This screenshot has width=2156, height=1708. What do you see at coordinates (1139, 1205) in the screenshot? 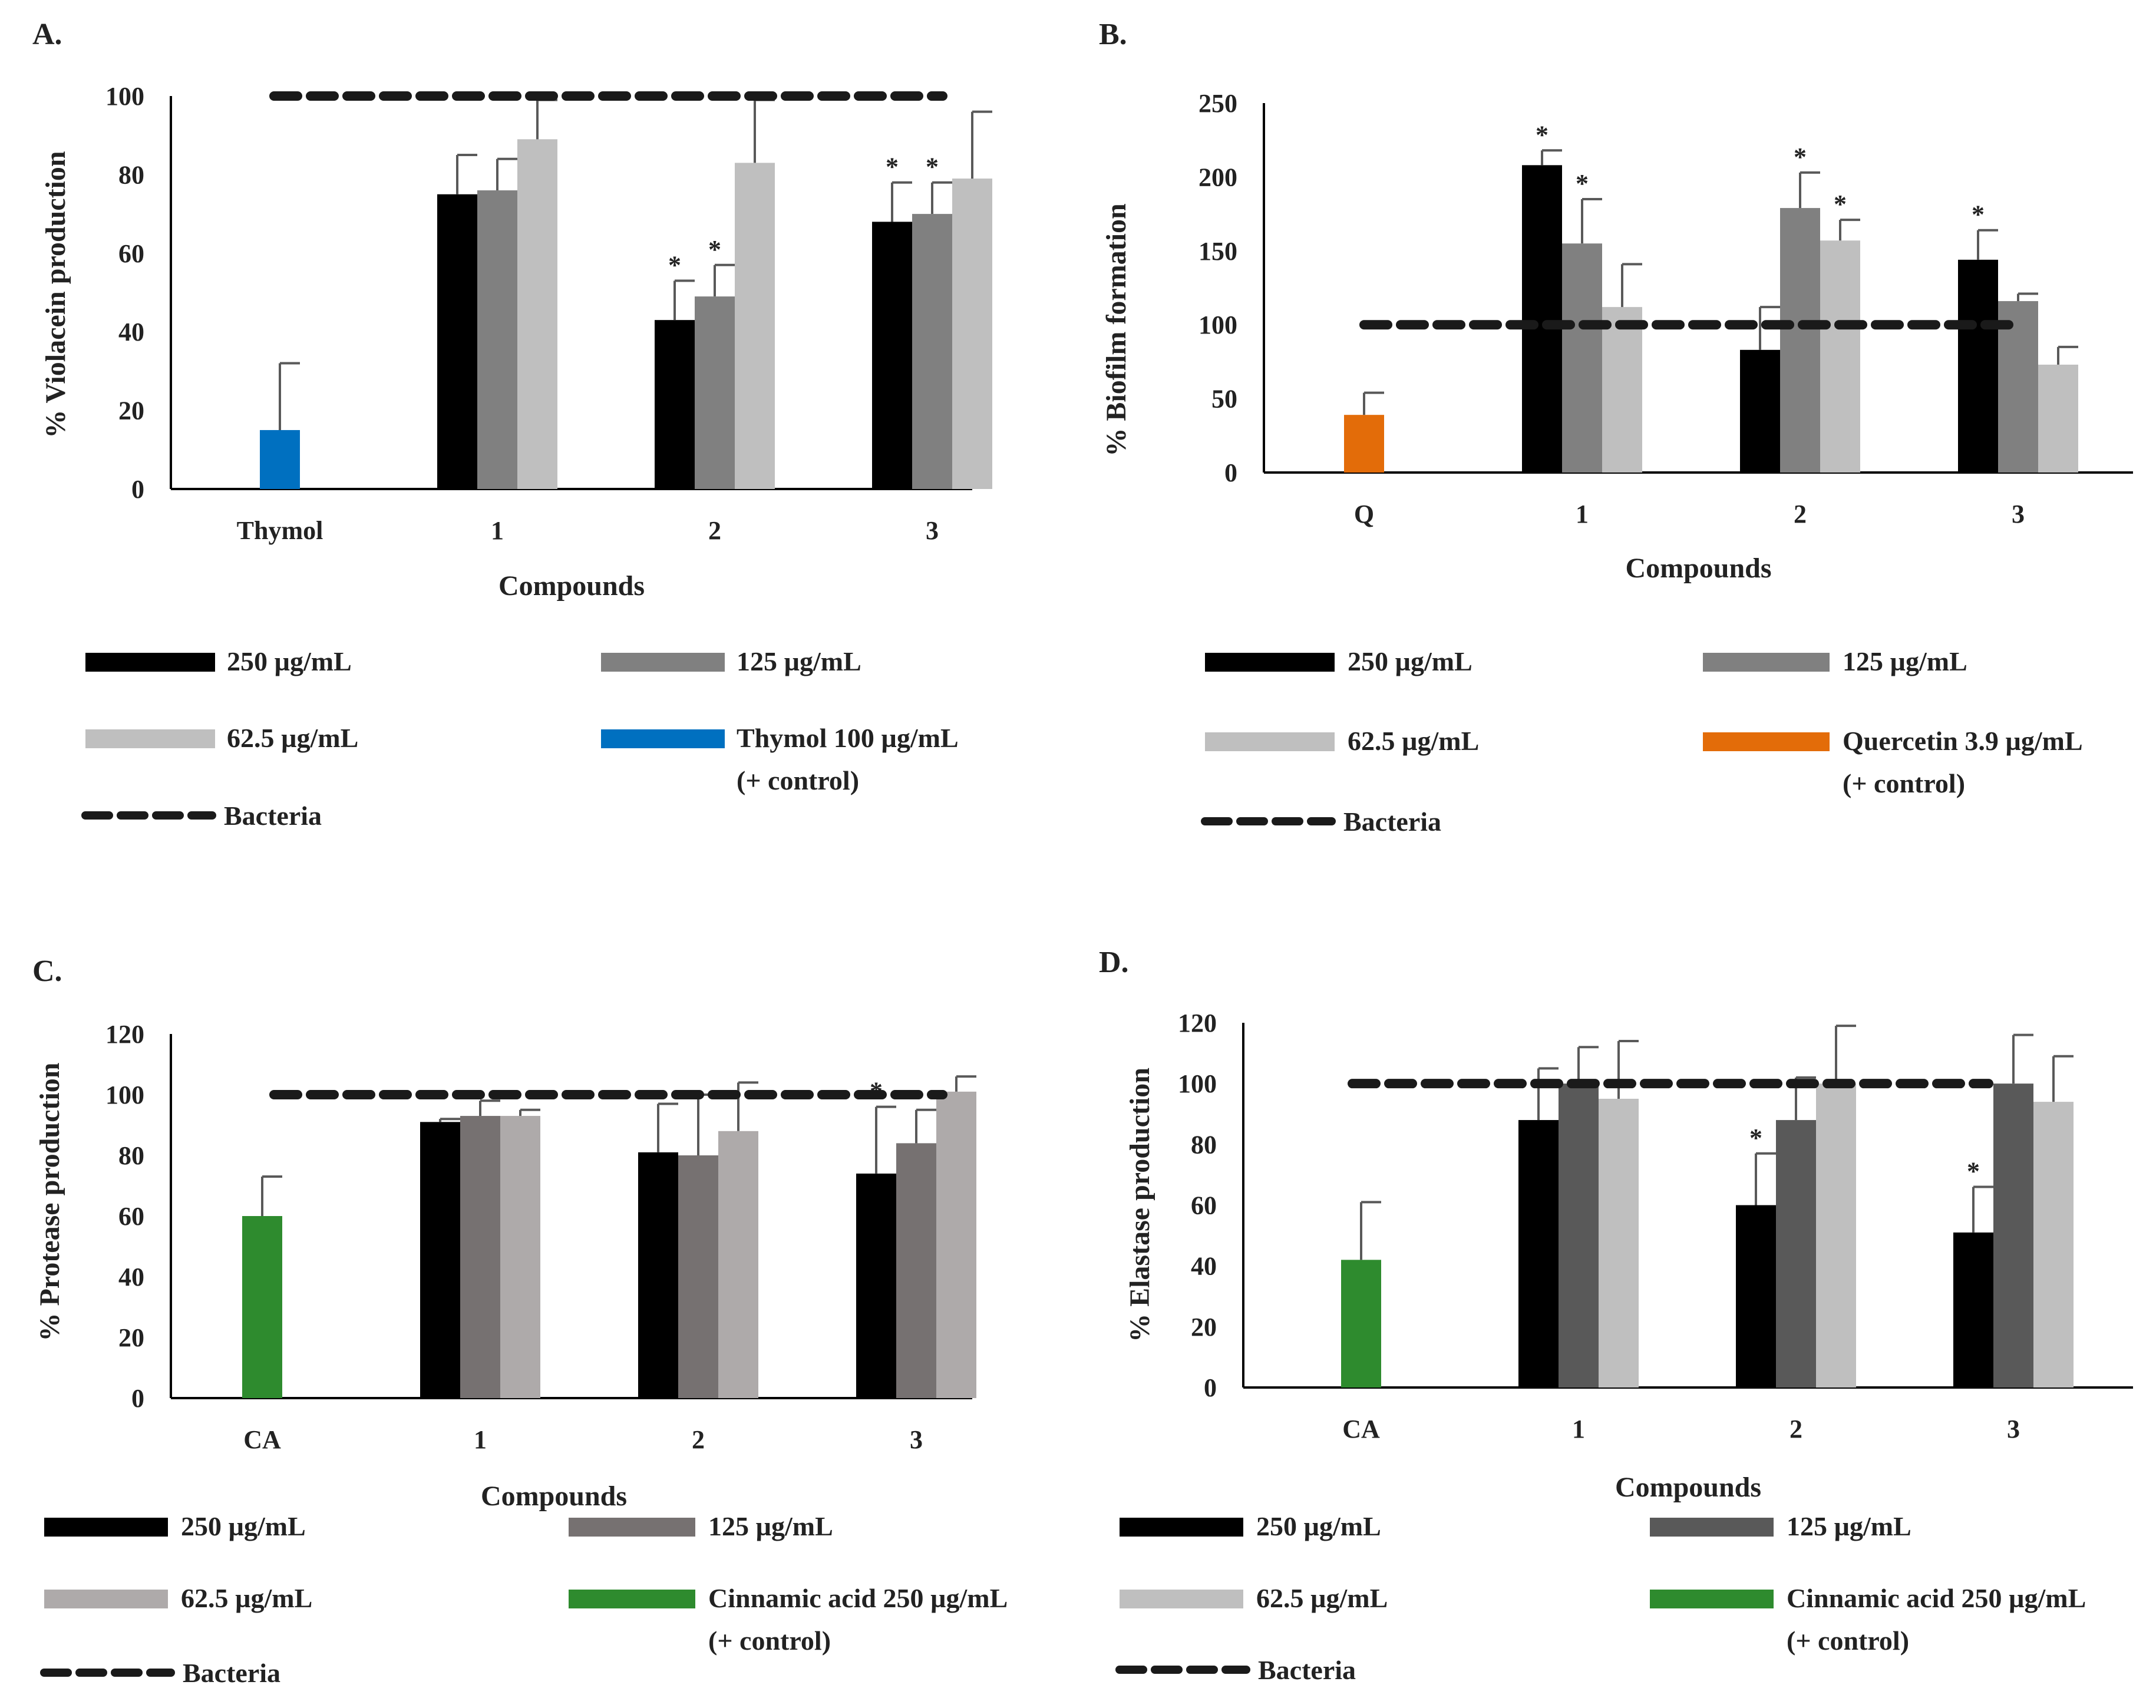
I see `y-axis-title: % Elastase production` at bounding box center [1139, 1205].